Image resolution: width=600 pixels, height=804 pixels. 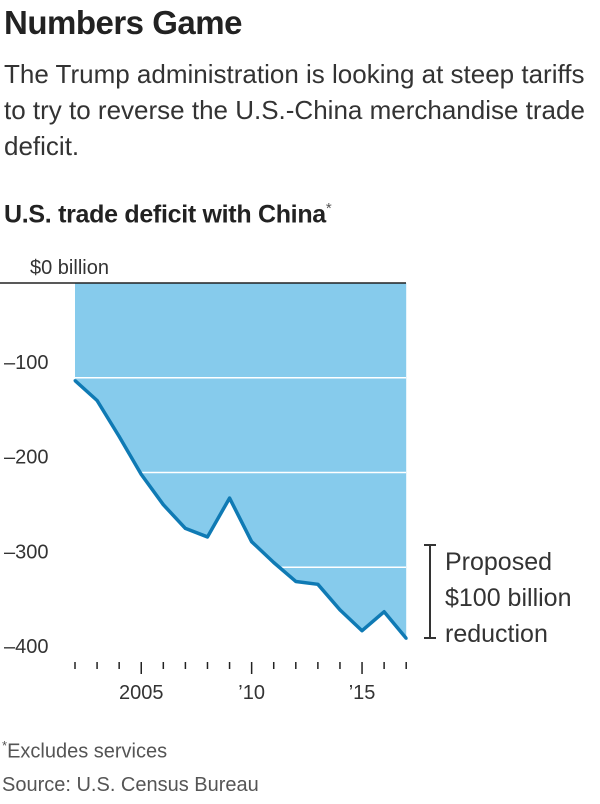 What do you see at coordinates (496, 634) in the screenshot?
I see `annotation-text: reduction` at bounding box center [496, 634].